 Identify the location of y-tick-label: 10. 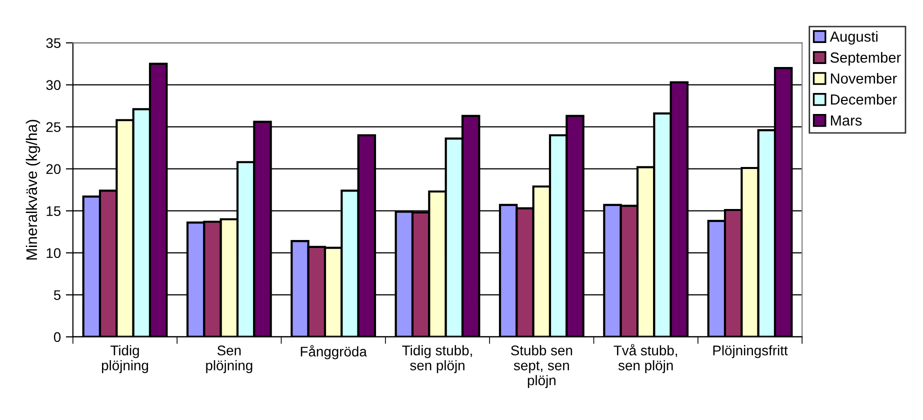
(53, 253).